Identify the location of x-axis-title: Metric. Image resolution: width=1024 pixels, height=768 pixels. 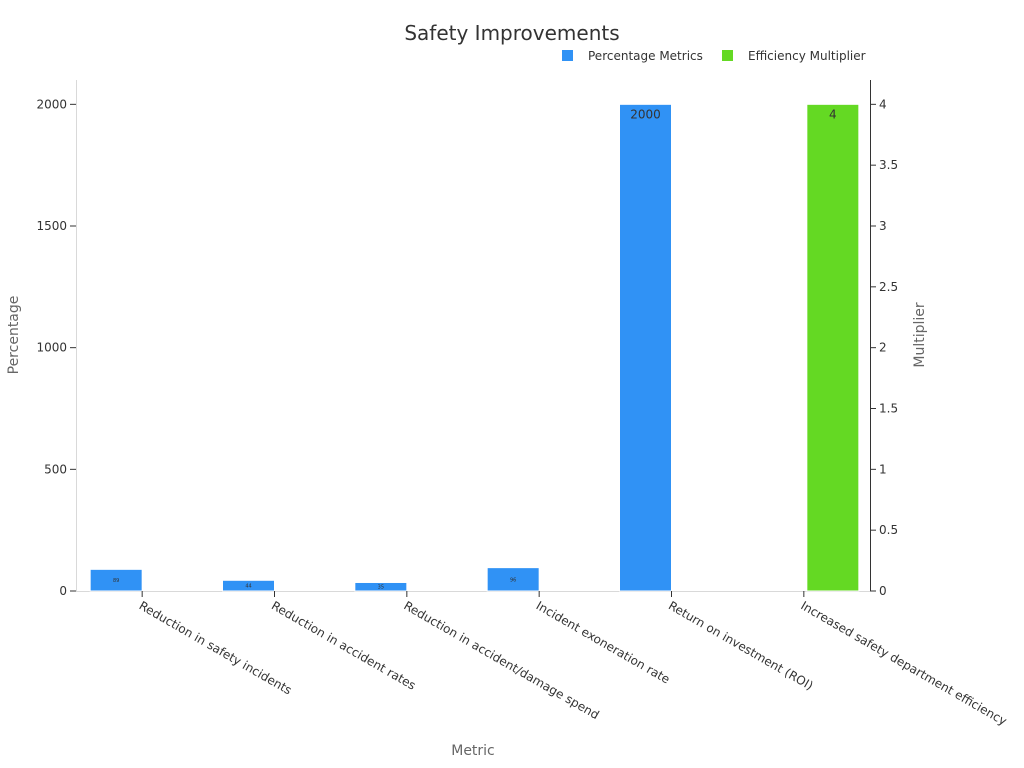
(473, 751).